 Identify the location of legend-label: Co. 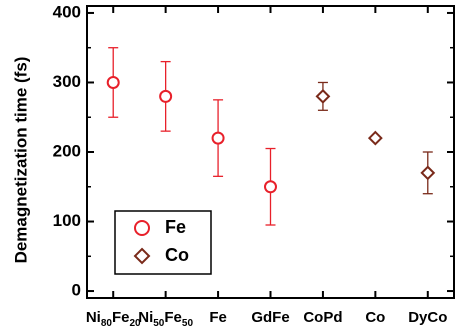
(177, 255).